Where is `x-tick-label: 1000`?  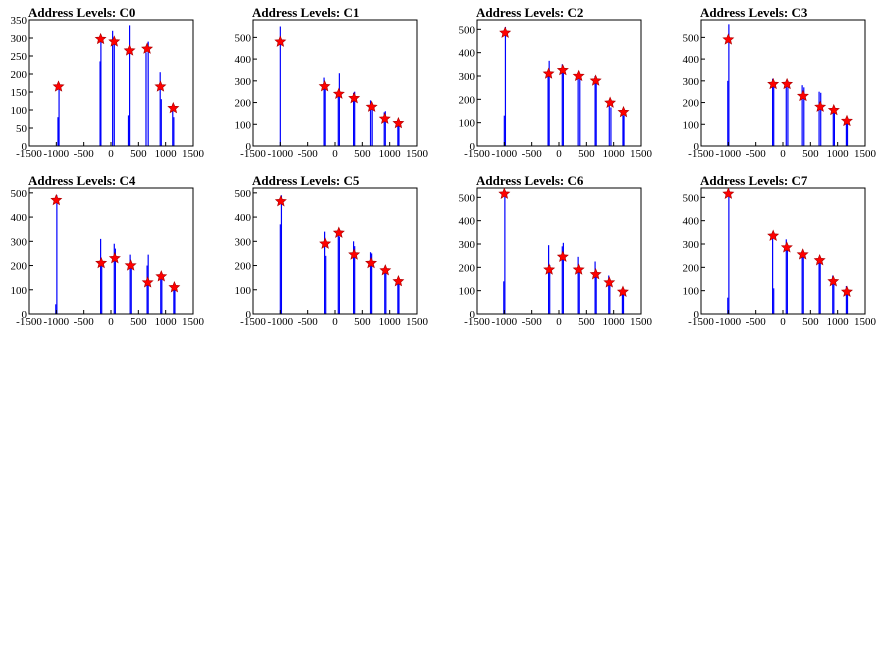
x-tick-label: 1000 is located at coordinates (390, 322).